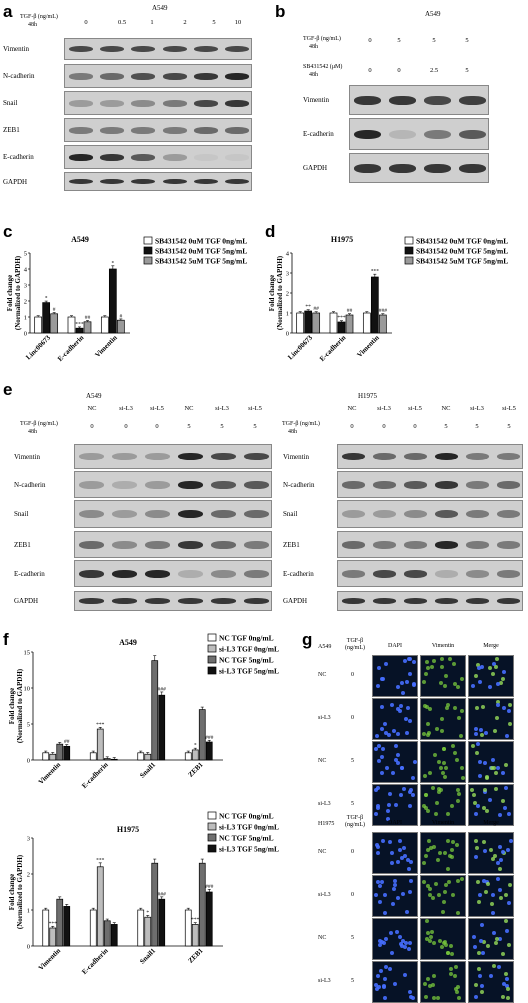 Image resolution: width=528 pixels, height=1003 pixels. What do you see at coordinates (112, 263) in the screenshot?
I see `chart-significance-label: *` at bounding box center [112, 263].